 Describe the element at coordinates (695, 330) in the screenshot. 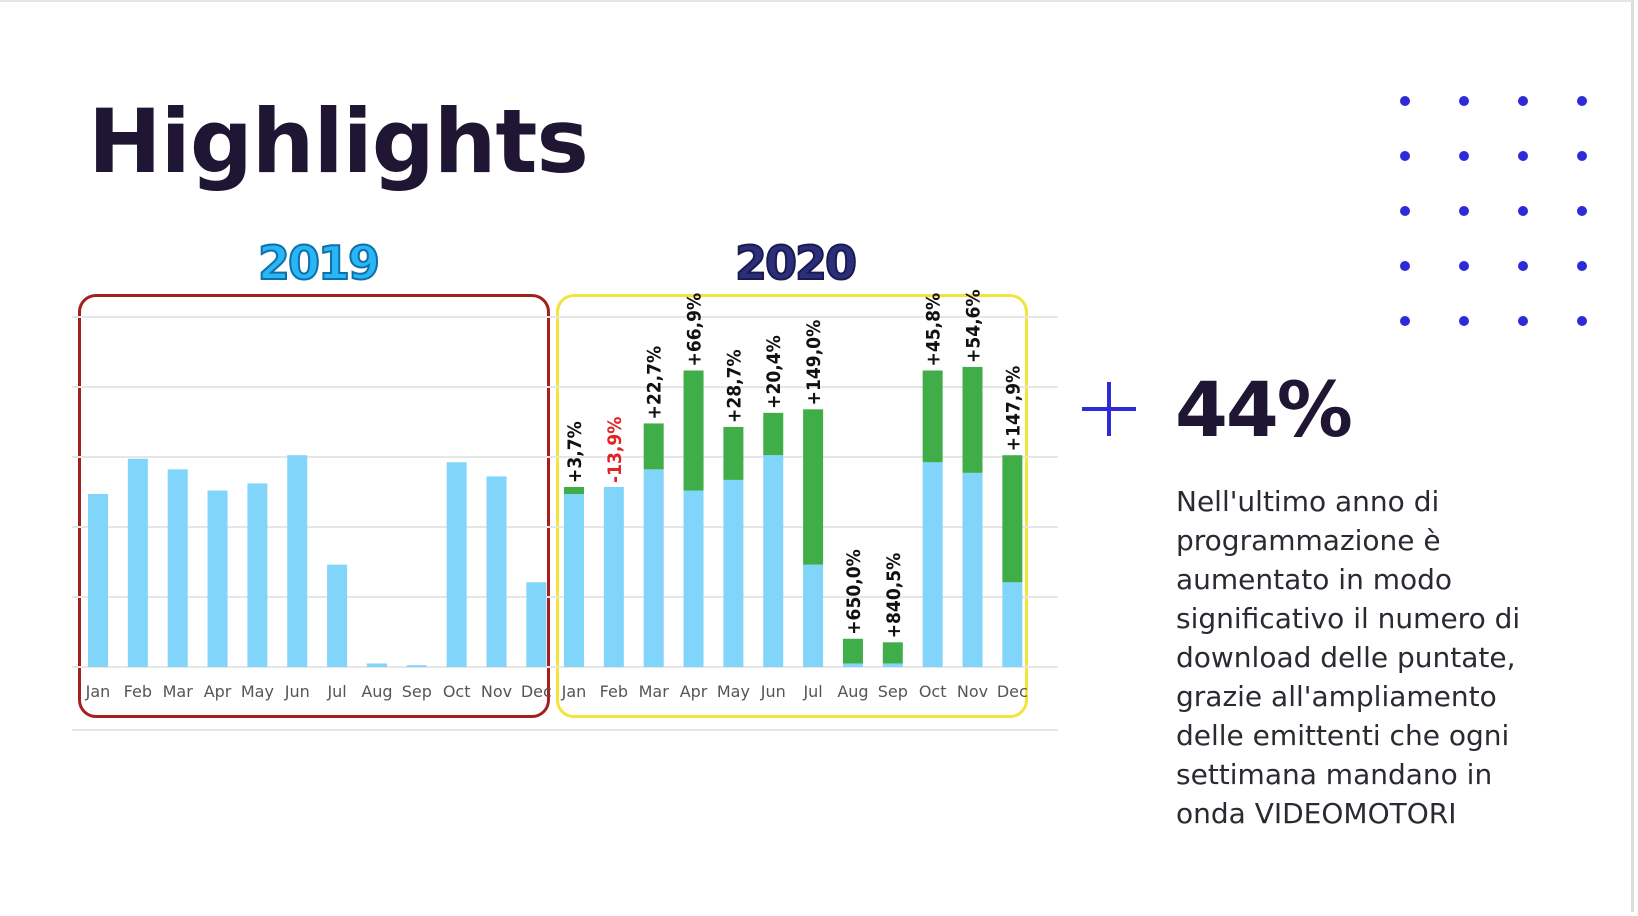

I see `data-label-2020: +66,9%` at that location.